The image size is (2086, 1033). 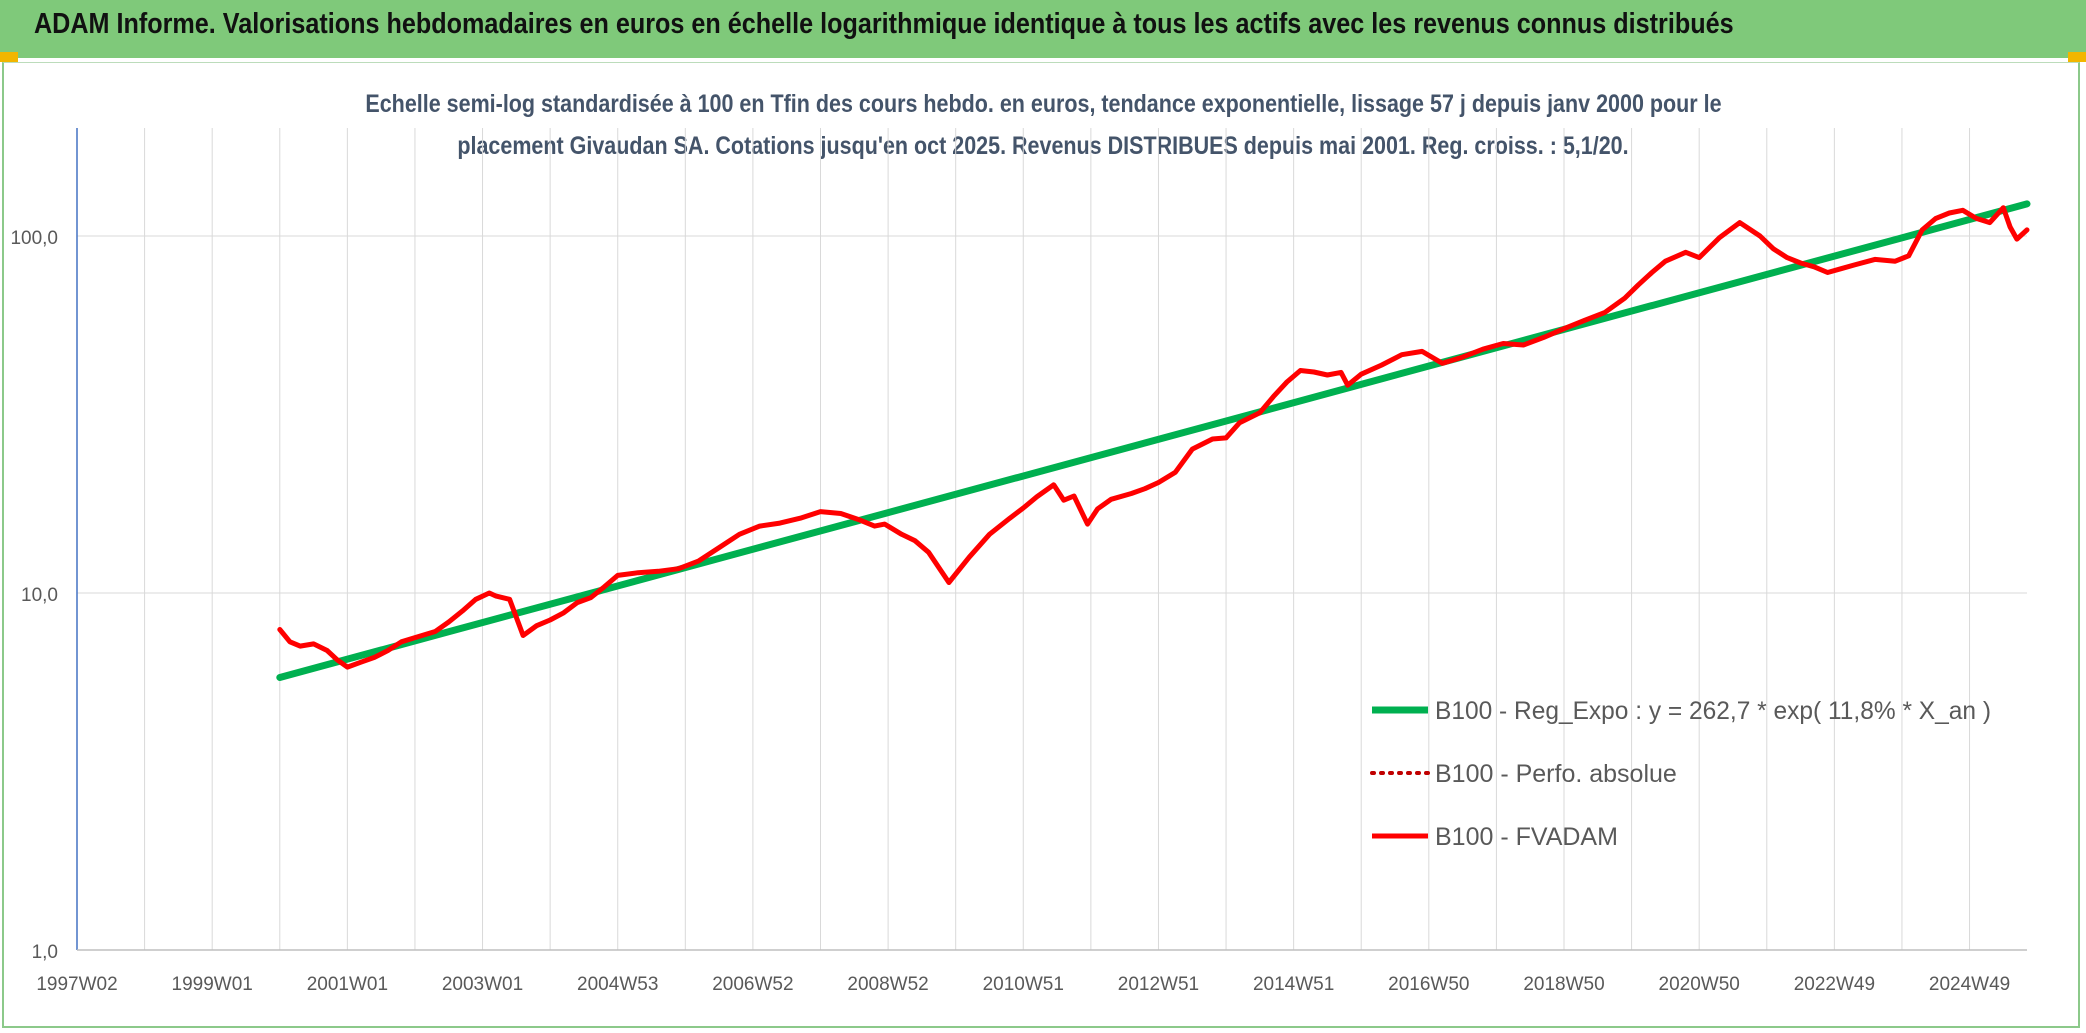 I want to click on y-tick-label: 10,0, so click(x=39, y=595).